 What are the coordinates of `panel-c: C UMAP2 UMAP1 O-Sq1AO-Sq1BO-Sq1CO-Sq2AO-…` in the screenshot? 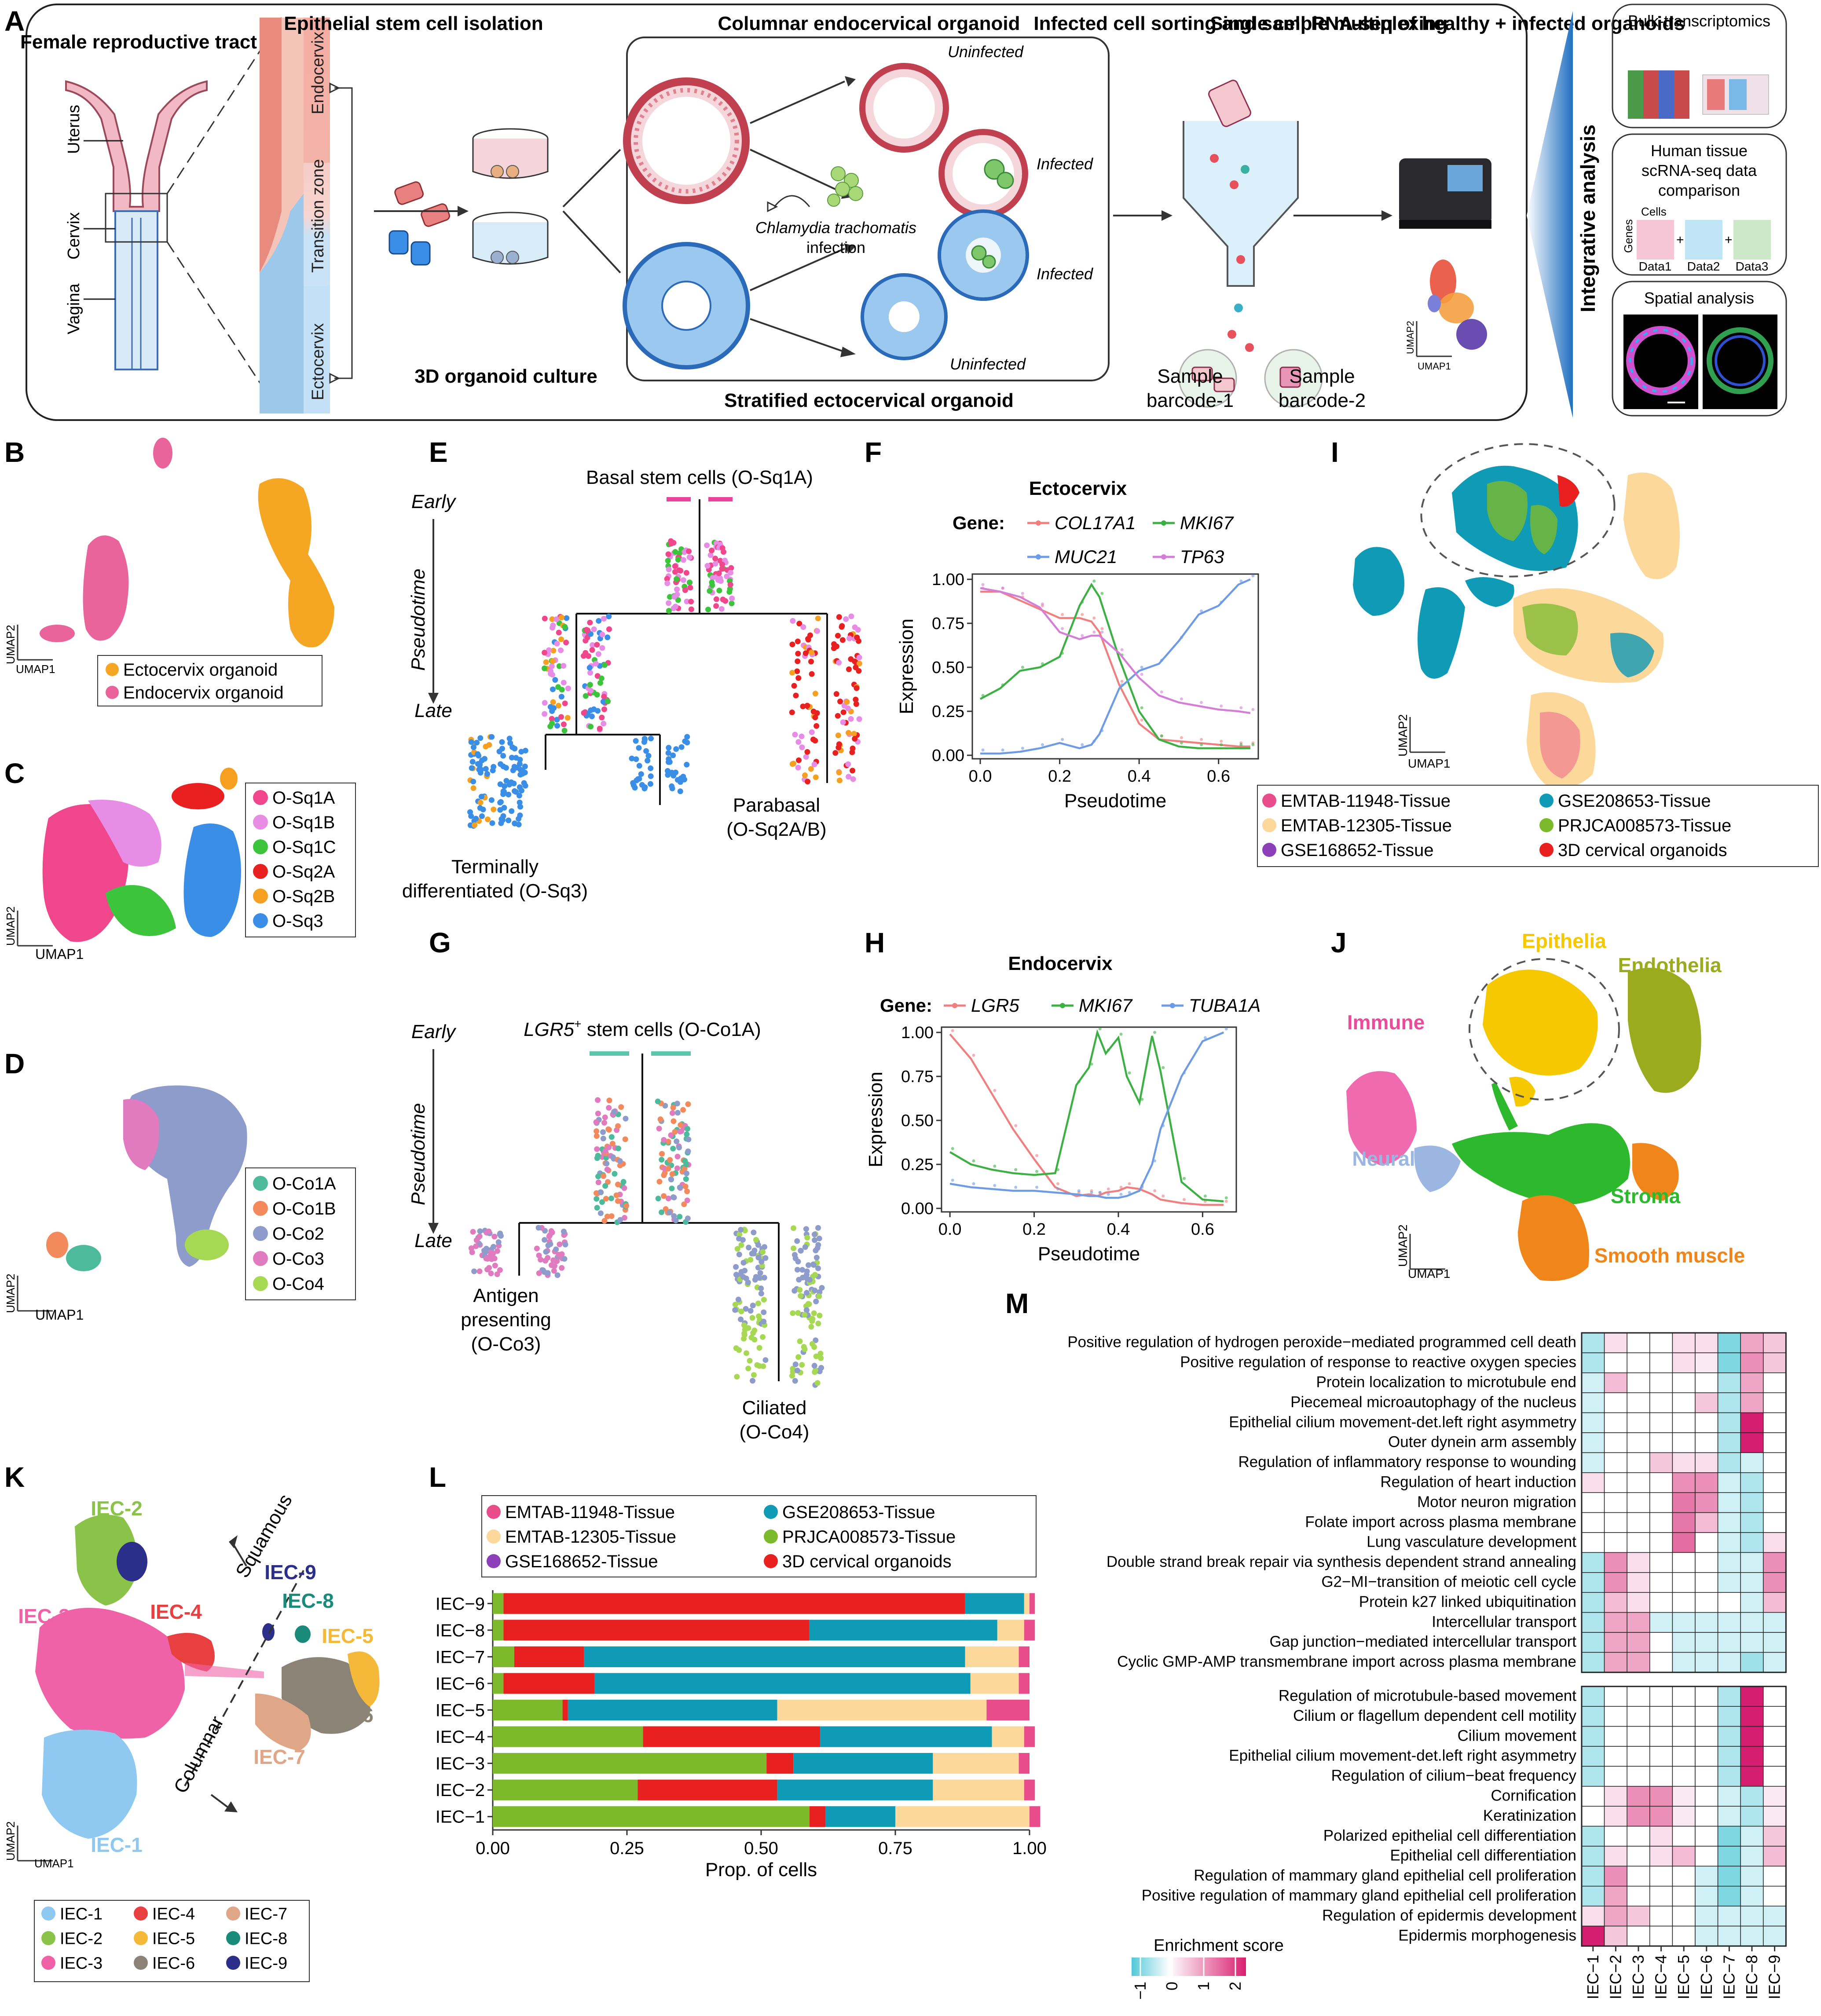 It's located at (180, 860).